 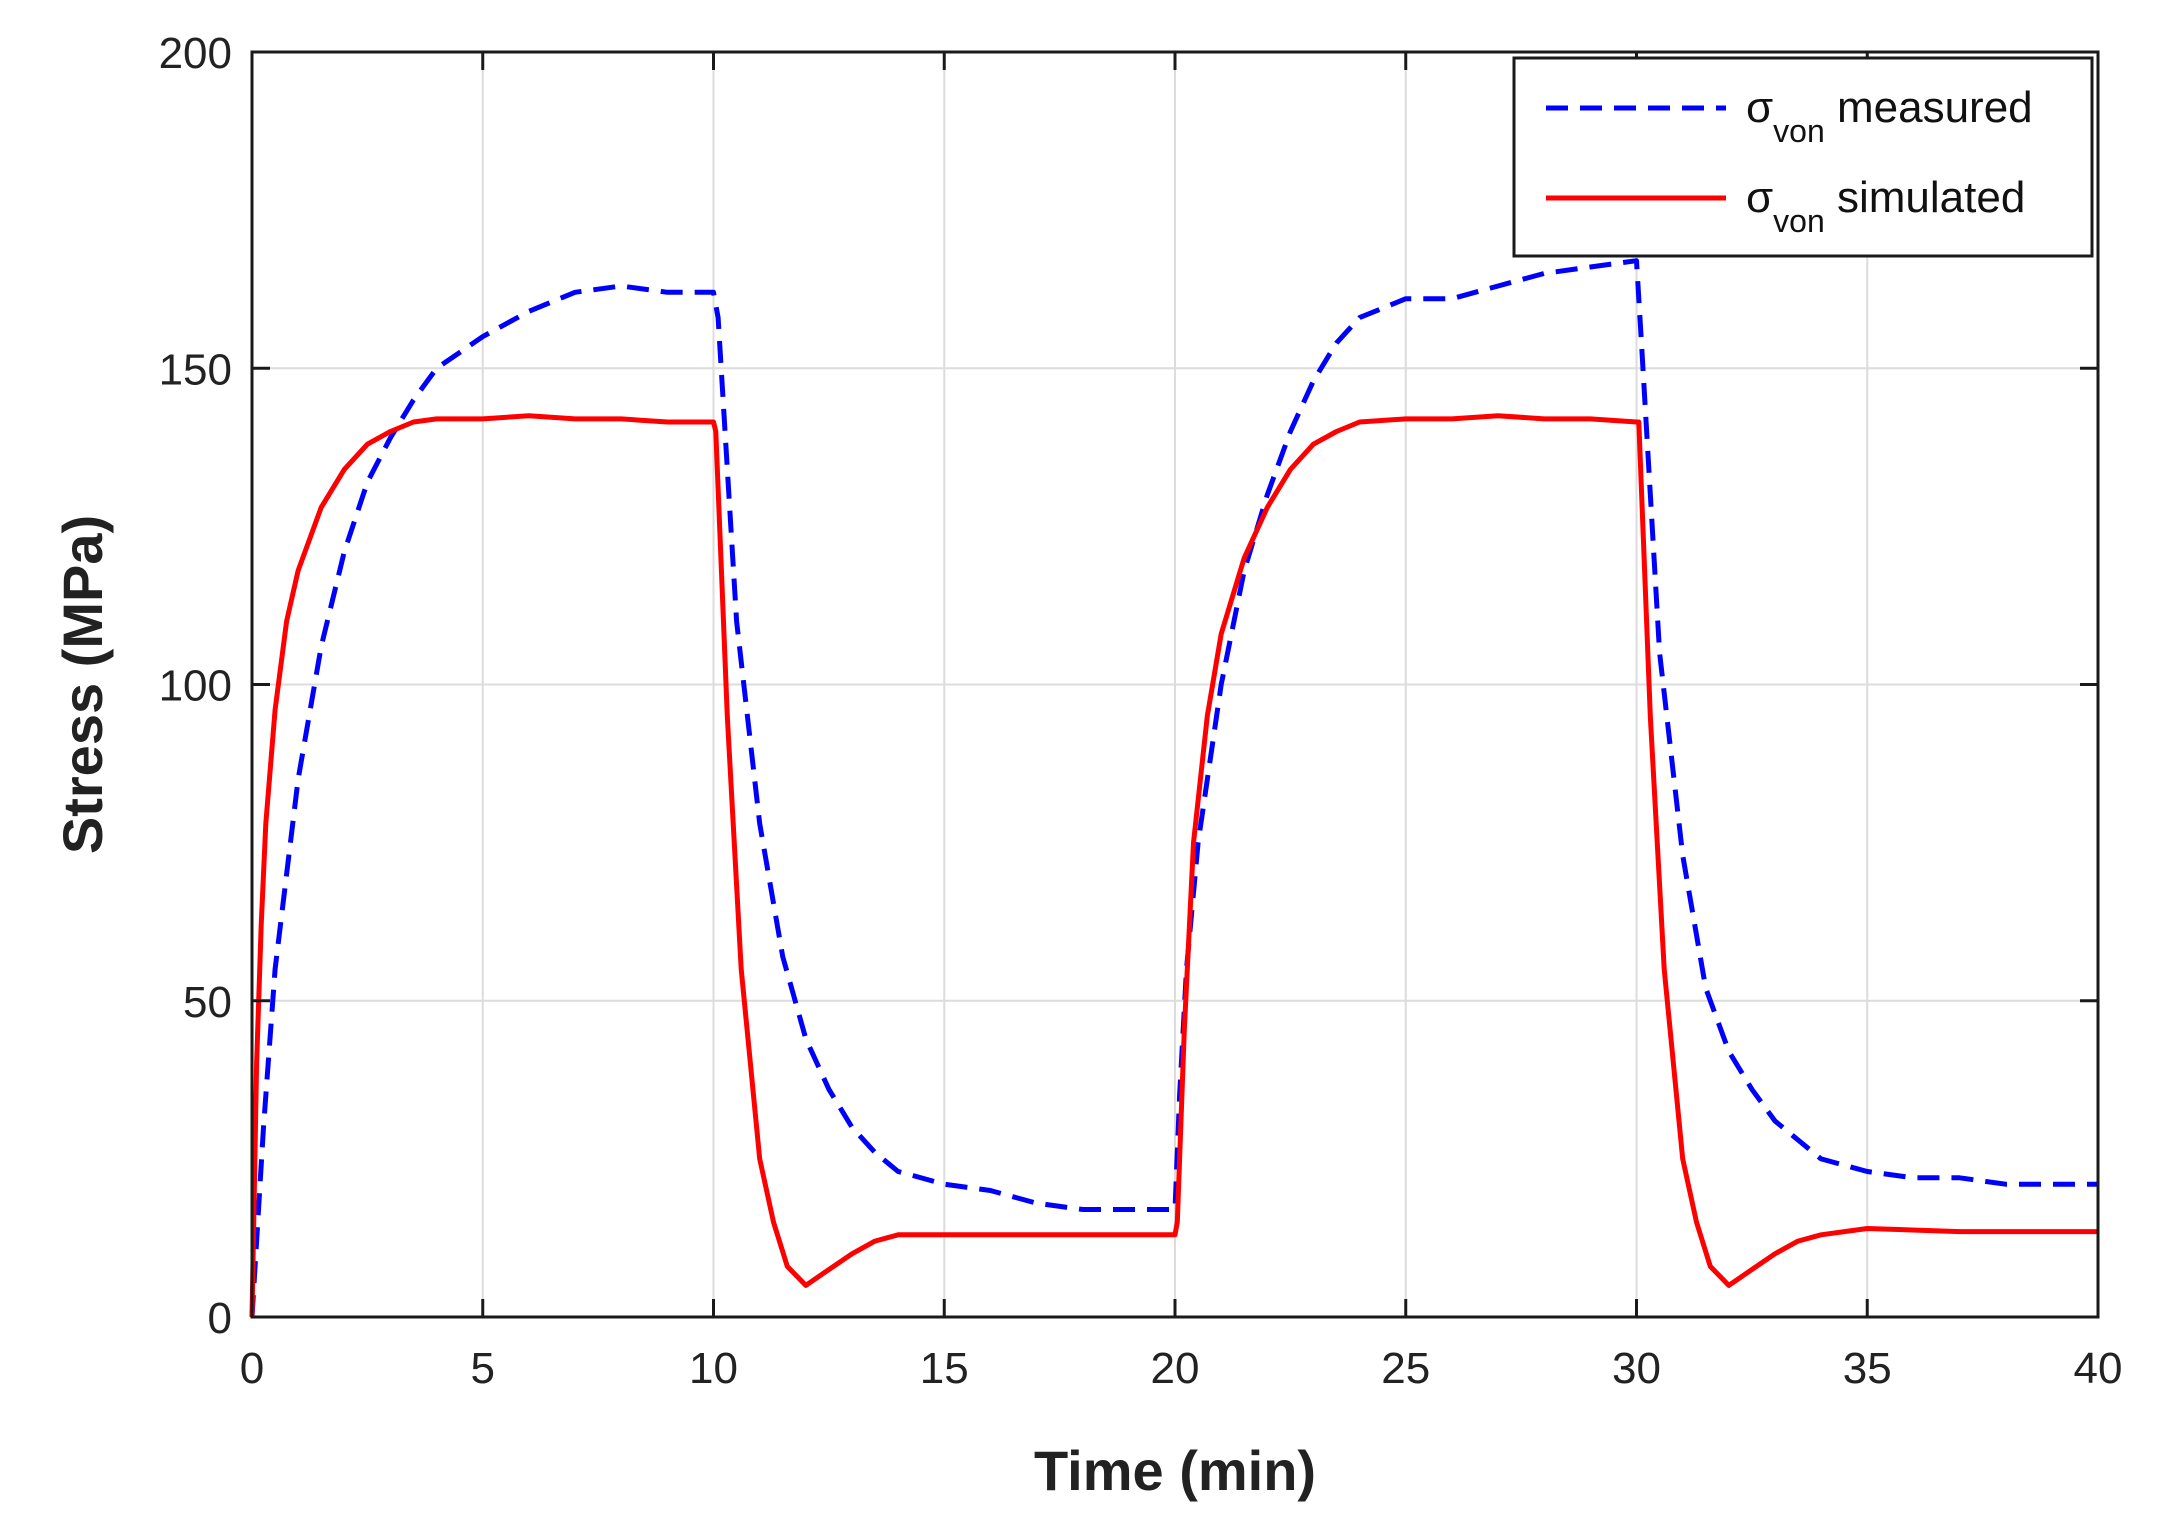 I want to click on x-tick-label: 40, so click(x=2098, y=1368).